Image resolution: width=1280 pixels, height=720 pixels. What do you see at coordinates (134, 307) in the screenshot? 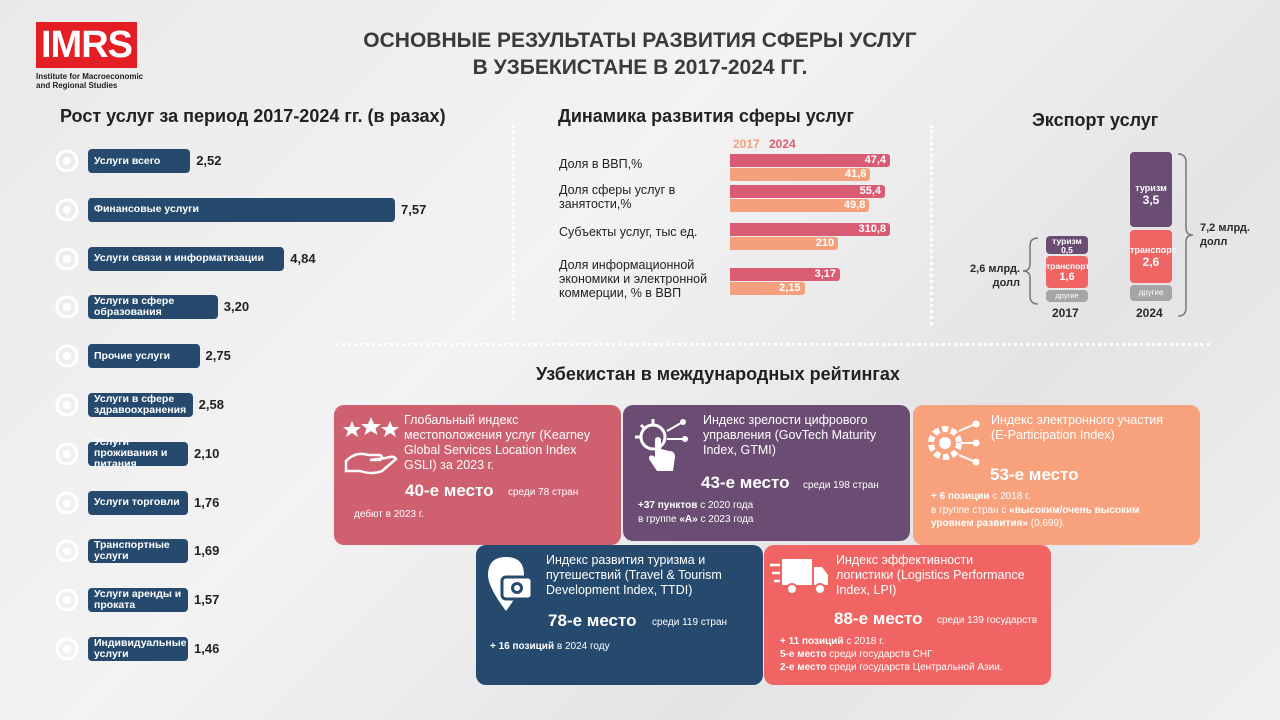
I see `growth-bar-label: Услуги в сфере образования` at bounding box center [134, 307].